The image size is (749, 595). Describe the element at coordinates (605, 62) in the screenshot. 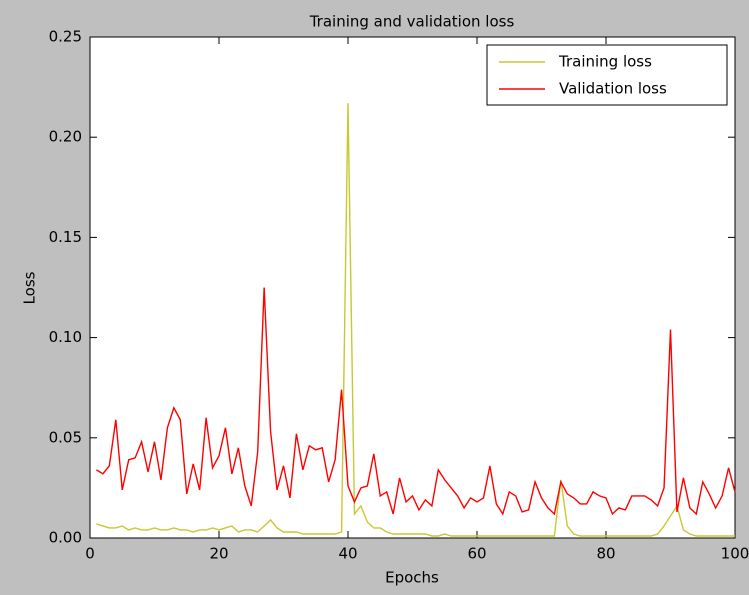

I see `legend-label: Training loss` at that location.